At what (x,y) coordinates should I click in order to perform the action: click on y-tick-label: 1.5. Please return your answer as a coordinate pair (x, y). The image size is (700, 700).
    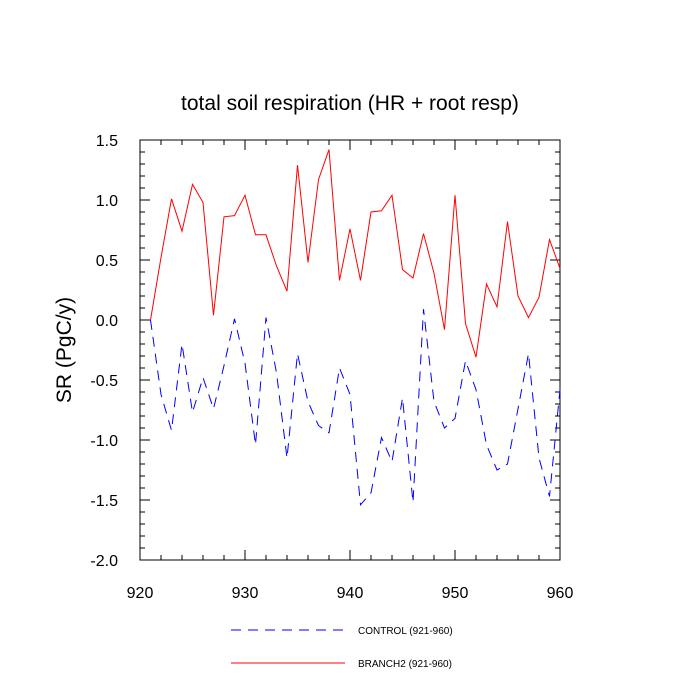
    Looking at the image, I should click on (107, 141).